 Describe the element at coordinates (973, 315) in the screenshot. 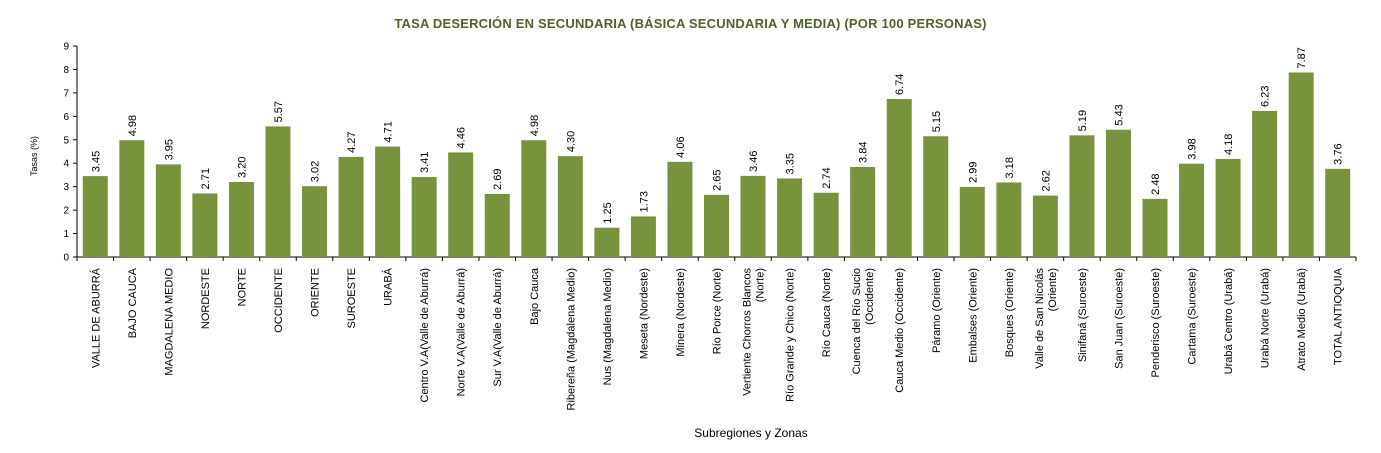

I see `category-label: Embalses (Oriente)` at that location.